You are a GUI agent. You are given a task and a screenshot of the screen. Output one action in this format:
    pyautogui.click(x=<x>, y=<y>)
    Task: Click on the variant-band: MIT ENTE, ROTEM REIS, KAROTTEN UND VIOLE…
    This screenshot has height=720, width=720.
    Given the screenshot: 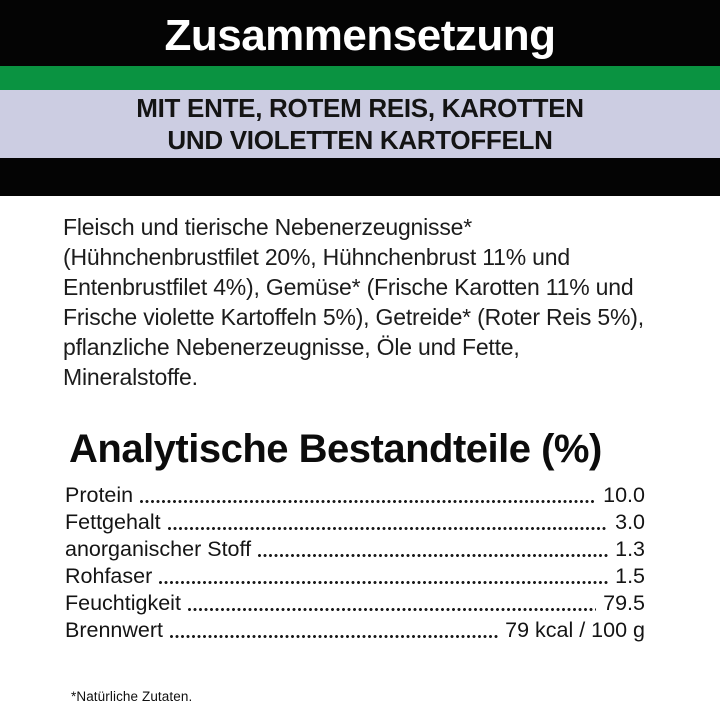 What is the action you would take?
    pyautogui.click(x=360, y=124)
    